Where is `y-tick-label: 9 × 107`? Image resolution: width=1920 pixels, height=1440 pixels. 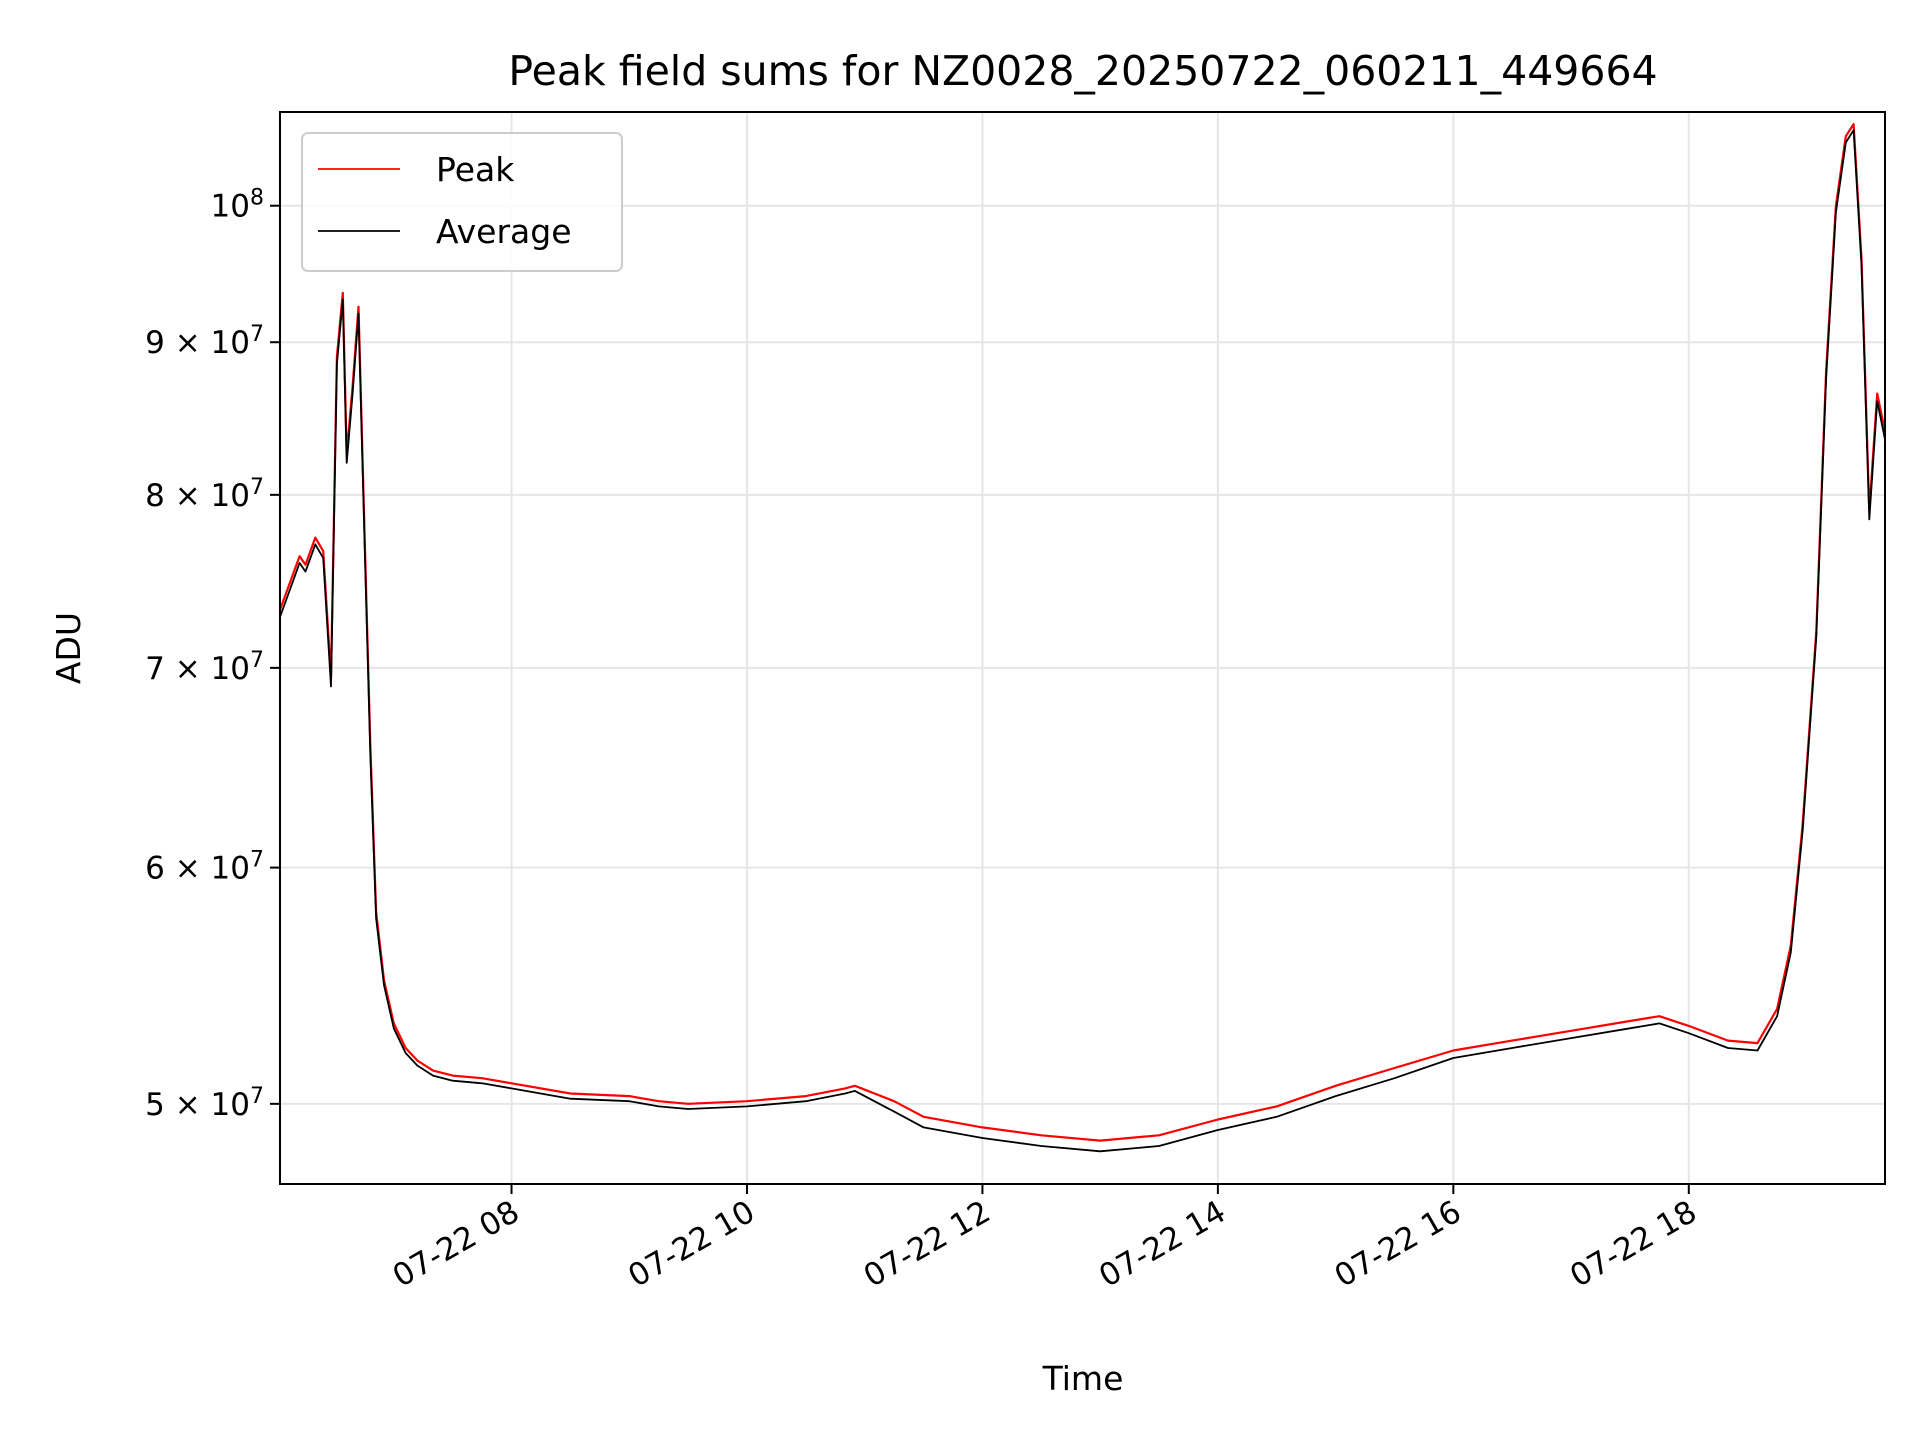 y-tick-label: 9 × 107 is located at coordinates (204, 342).